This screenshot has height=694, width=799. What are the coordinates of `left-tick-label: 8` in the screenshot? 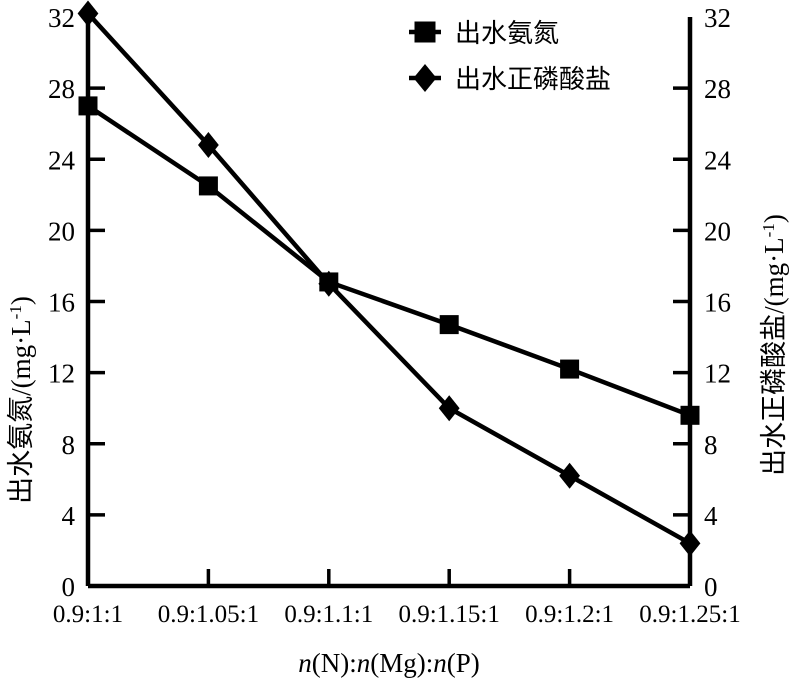 It's located at (69, 445).